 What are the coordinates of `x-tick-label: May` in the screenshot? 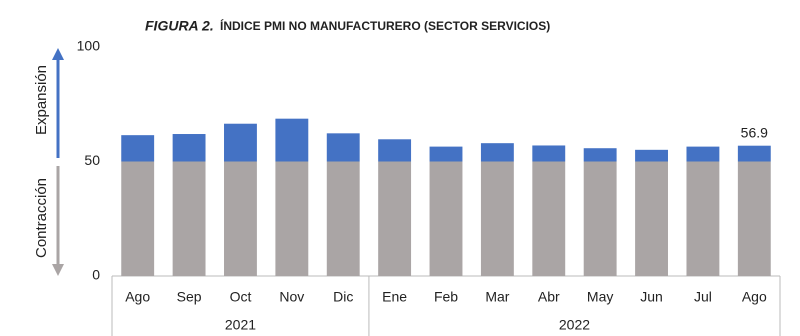 It's located at (600, 297).